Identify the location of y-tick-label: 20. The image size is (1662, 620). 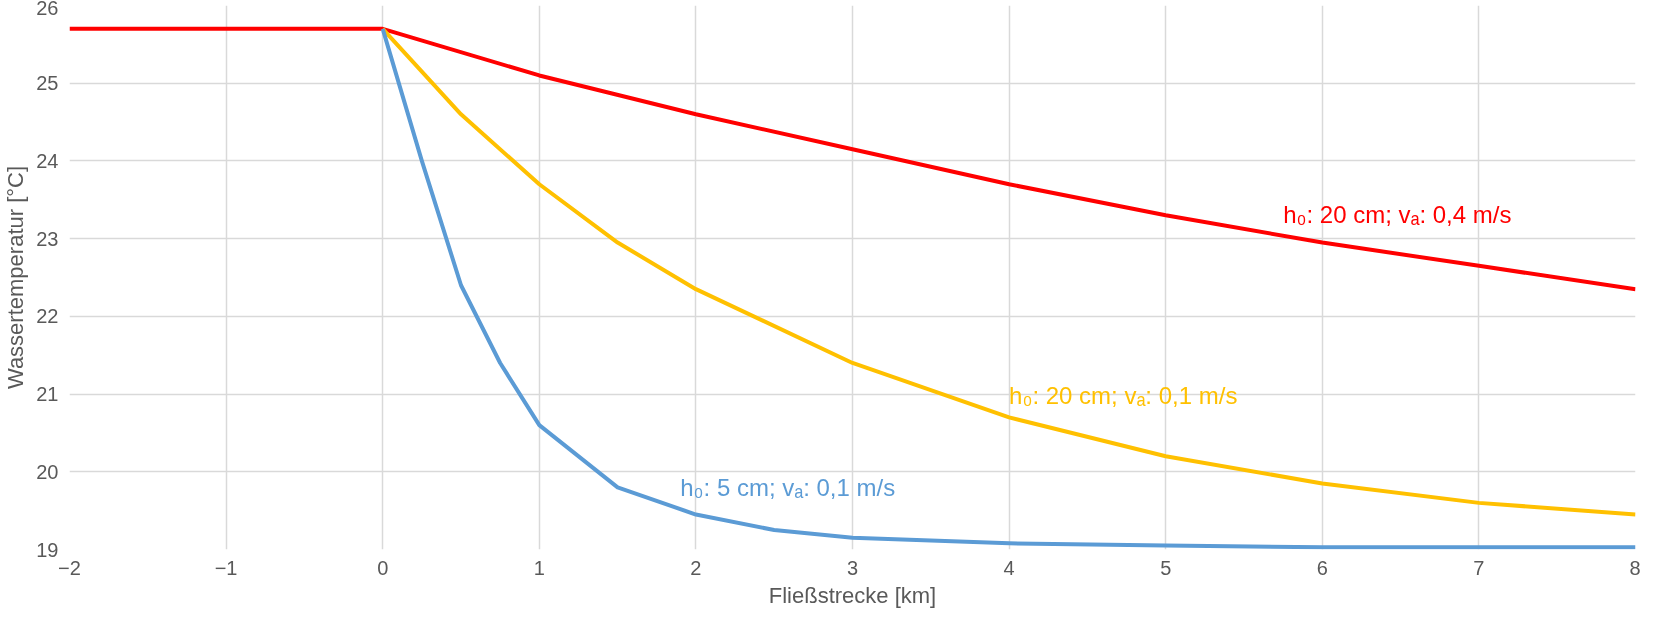
(47, 471).